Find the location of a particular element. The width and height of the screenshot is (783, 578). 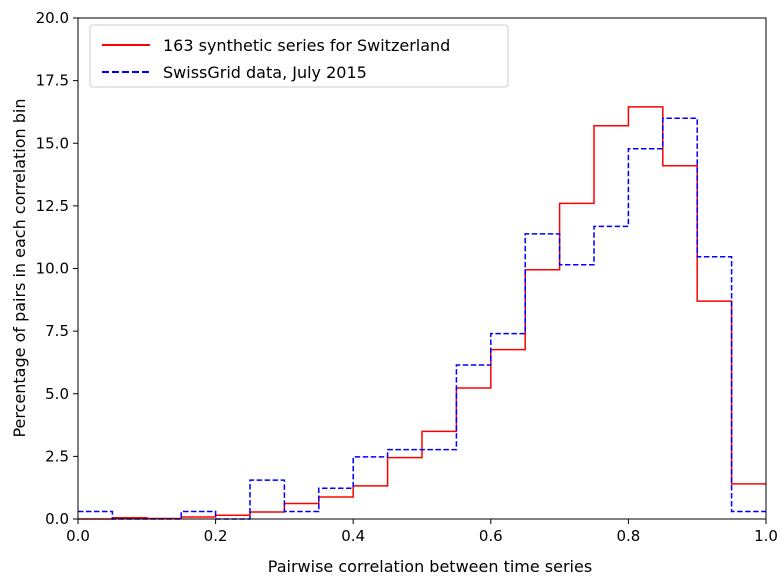

y-tick-label: 20.0 is located at coordinates (52, 18).